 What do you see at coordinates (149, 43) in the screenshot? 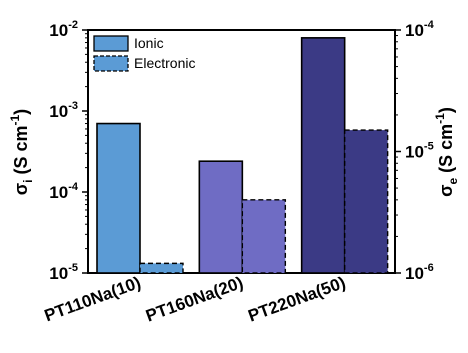
I see `legend-label-1: Ionic` at bounding box center [149, 43].